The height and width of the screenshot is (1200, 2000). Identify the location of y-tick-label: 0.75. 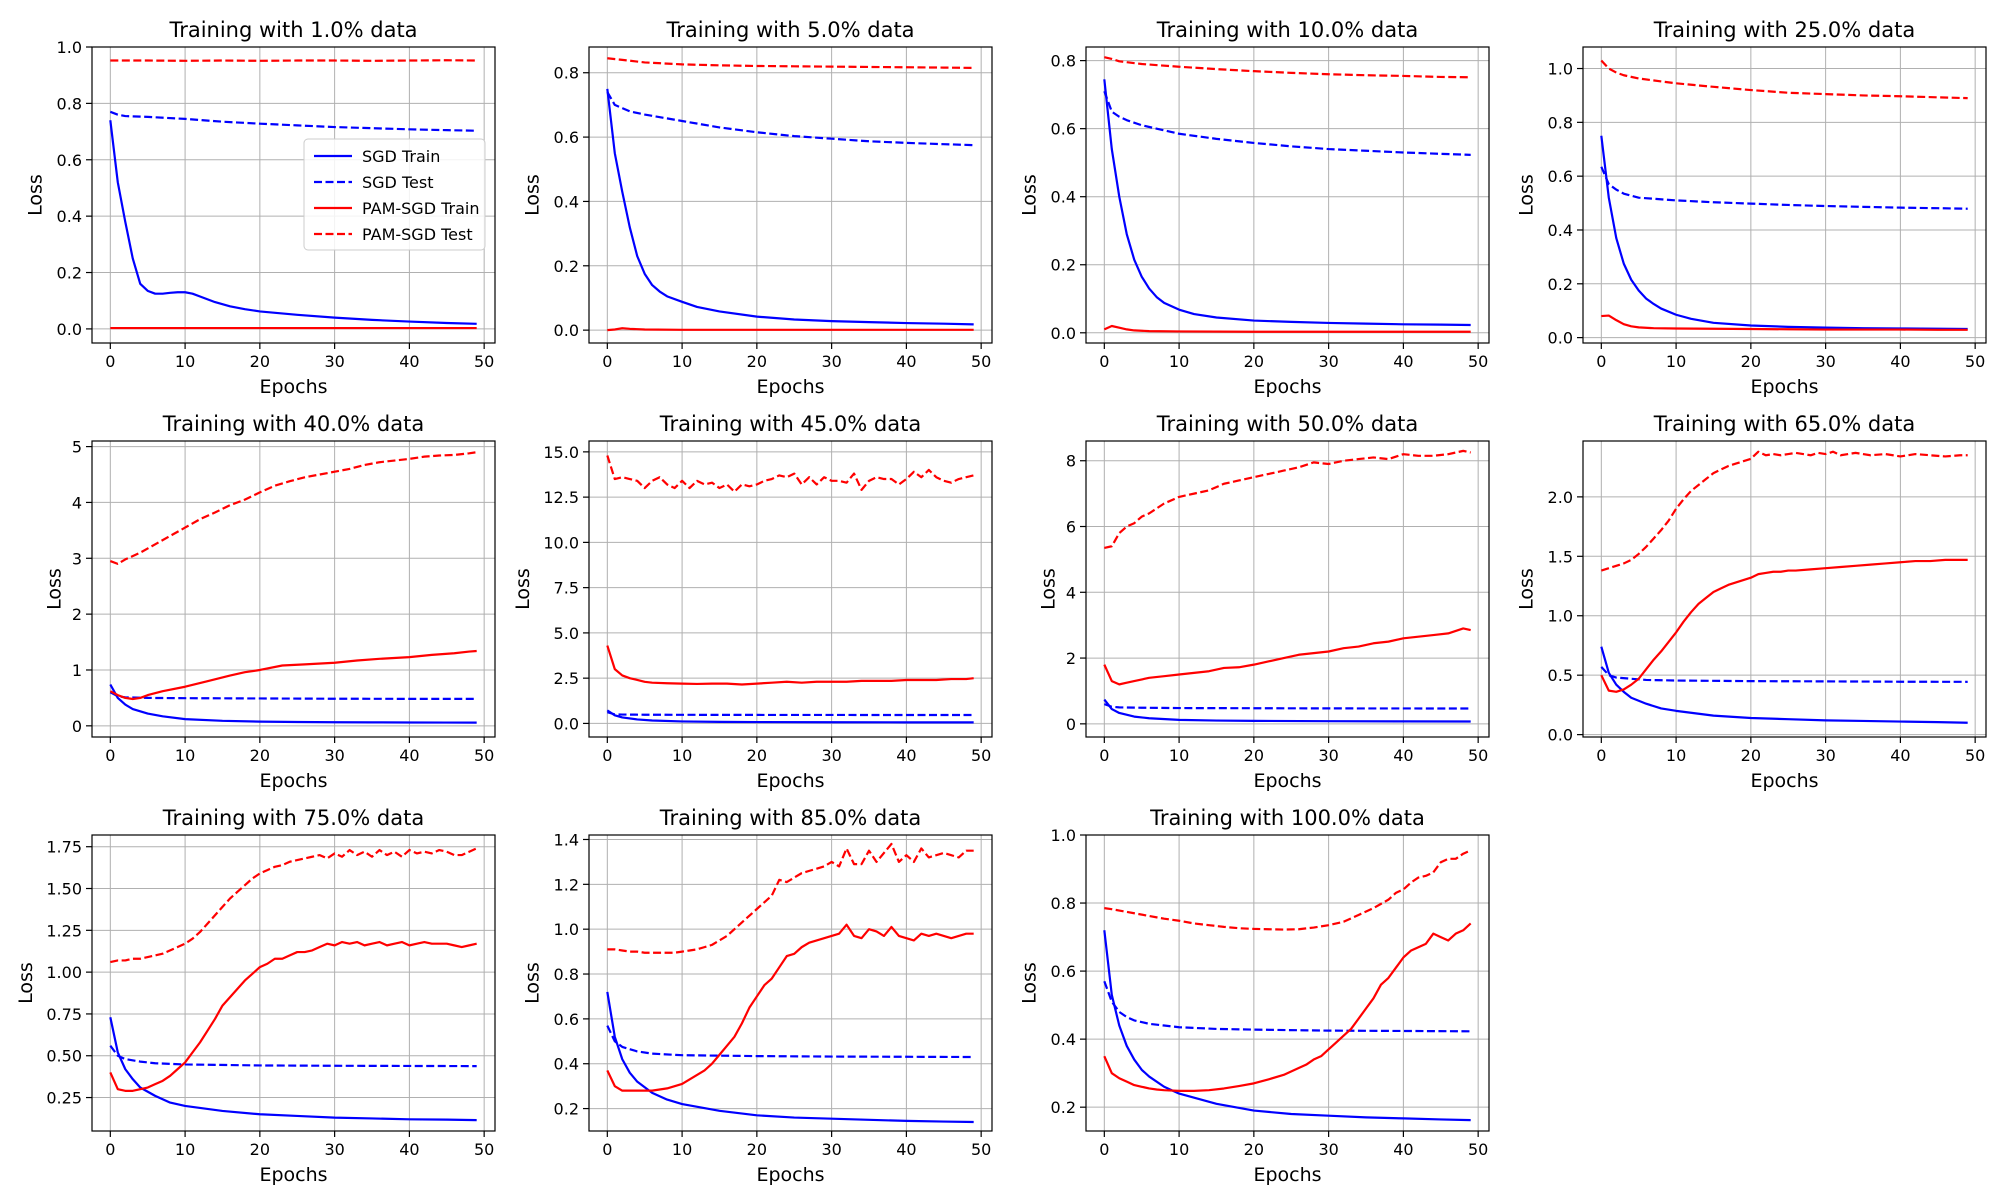
(64, 1014).